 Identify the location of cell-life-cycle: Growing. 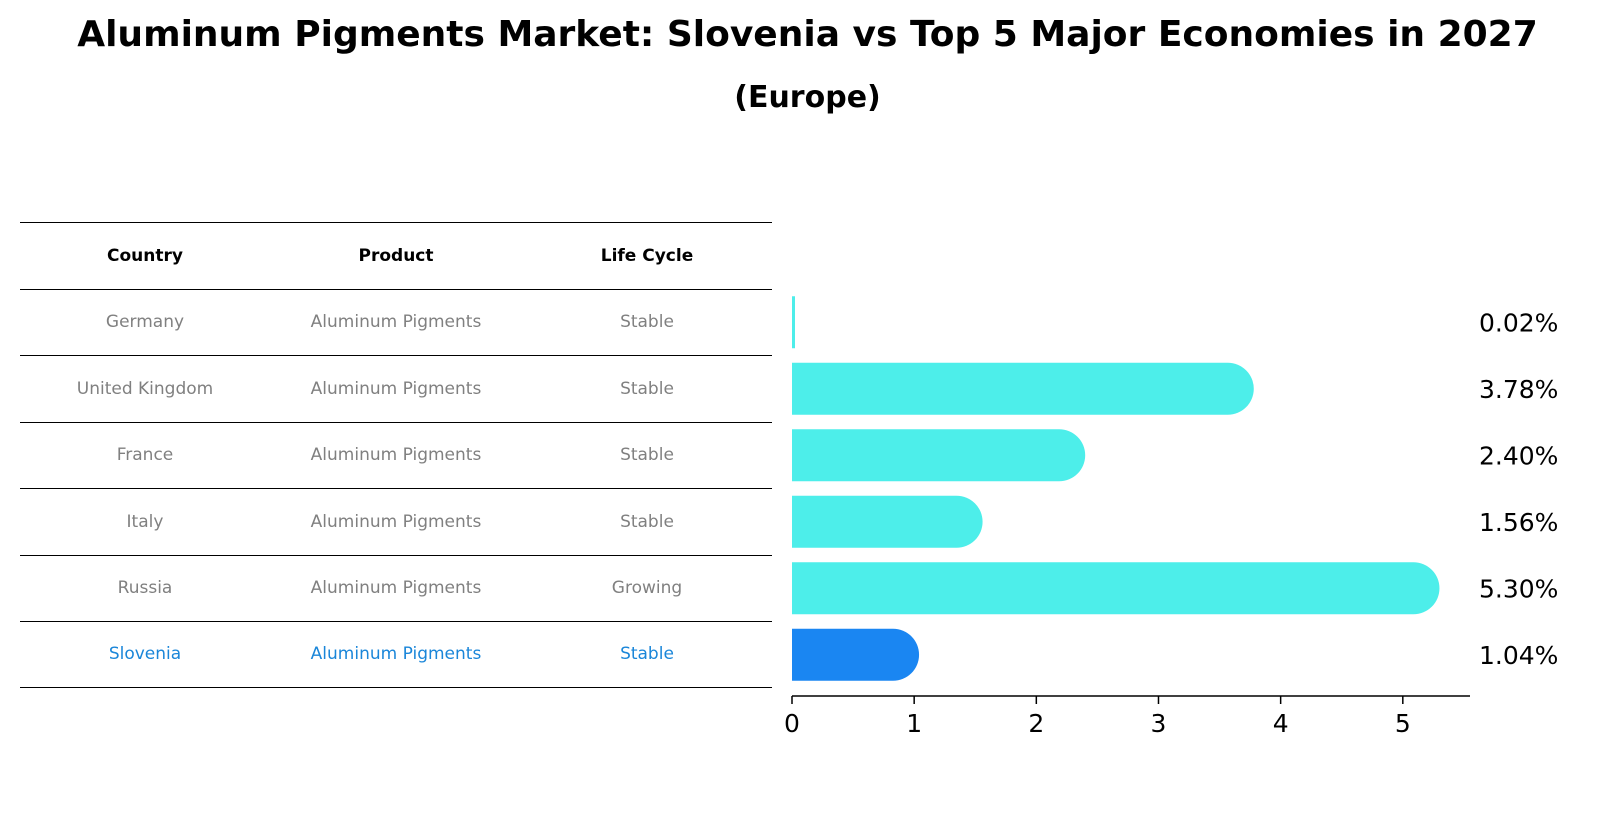
(647, 588).